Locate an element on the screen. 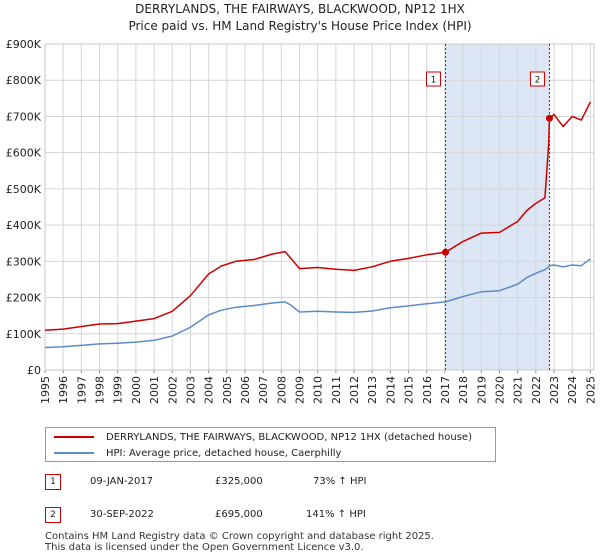 The image size is (600, 560). x-tick-label: 2008 is located at coordinates (281, 390).